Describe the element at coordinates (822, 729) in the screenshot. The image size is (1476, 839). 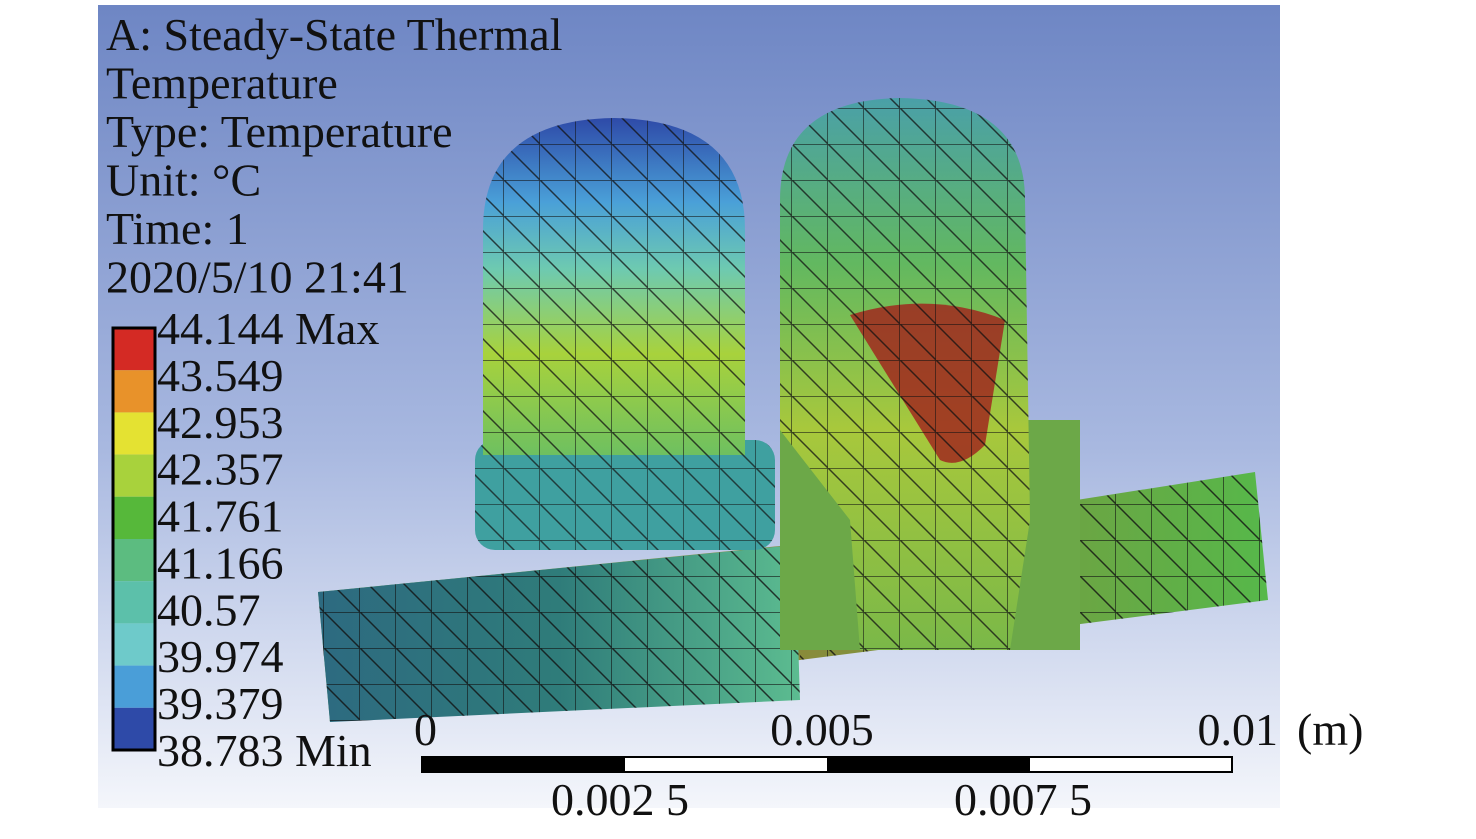
I see `scale-label: 0.005` at that location.